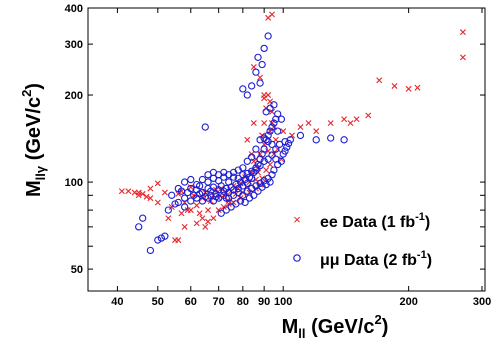 This screenshot has width=495, height=343. Describe the element at coordinates (74, 9) in the screenshot. I see `y-tick-label: 400` at that location.